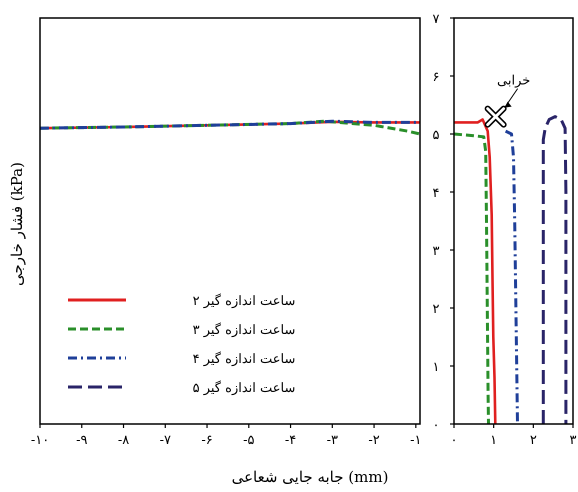 Image resolution: width=578 pixels, height=492 pixels. What do you see at coordinates (533, 440) in the screenshot?
I see `x-tick-label: ۲` at bounding box center [533, 440].